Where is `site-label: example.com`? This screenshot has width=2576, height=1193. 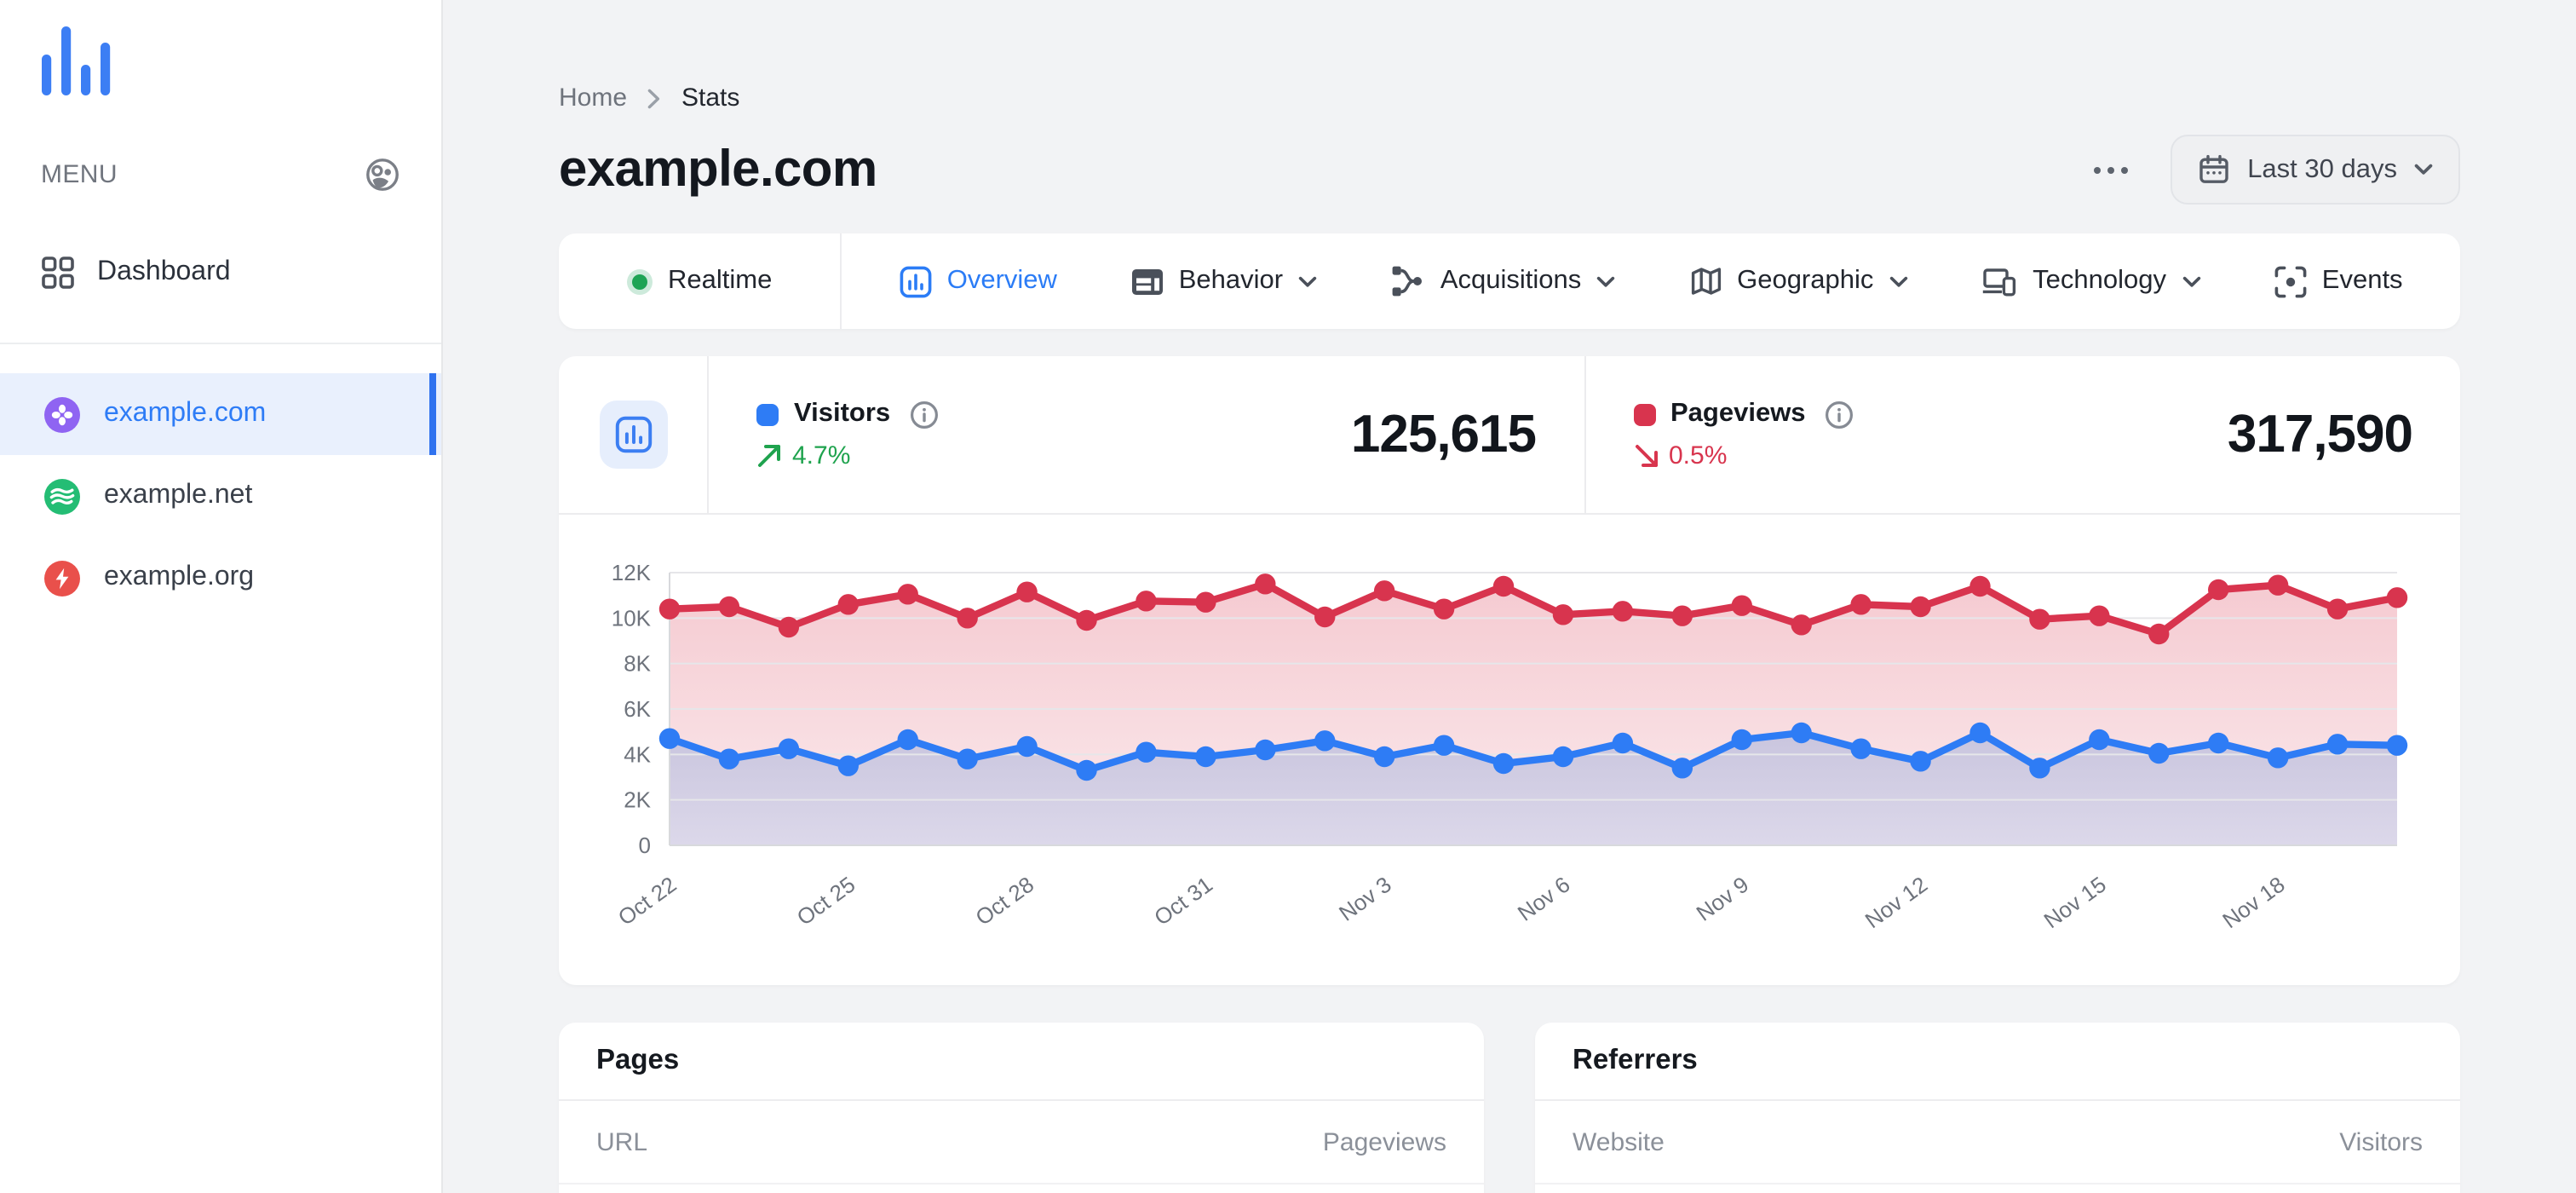
site-label: example.com is located at coordinates (185, 413).